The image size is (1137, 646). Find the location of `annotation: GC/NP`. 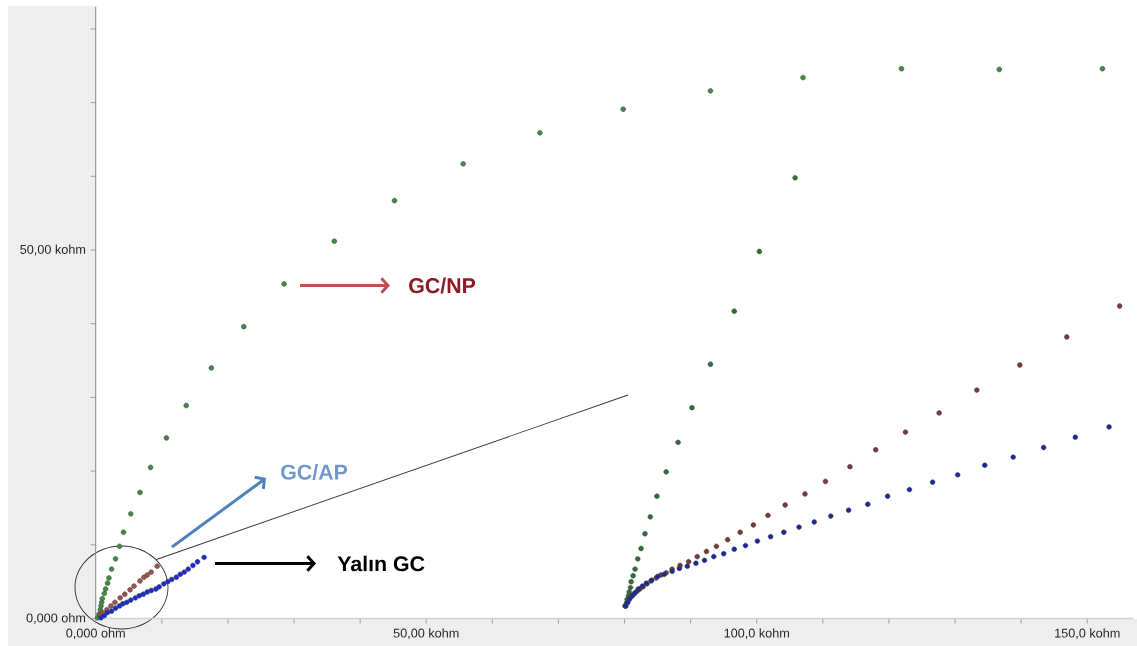

annotation: GC/NP is located at coordinates (442, 285).